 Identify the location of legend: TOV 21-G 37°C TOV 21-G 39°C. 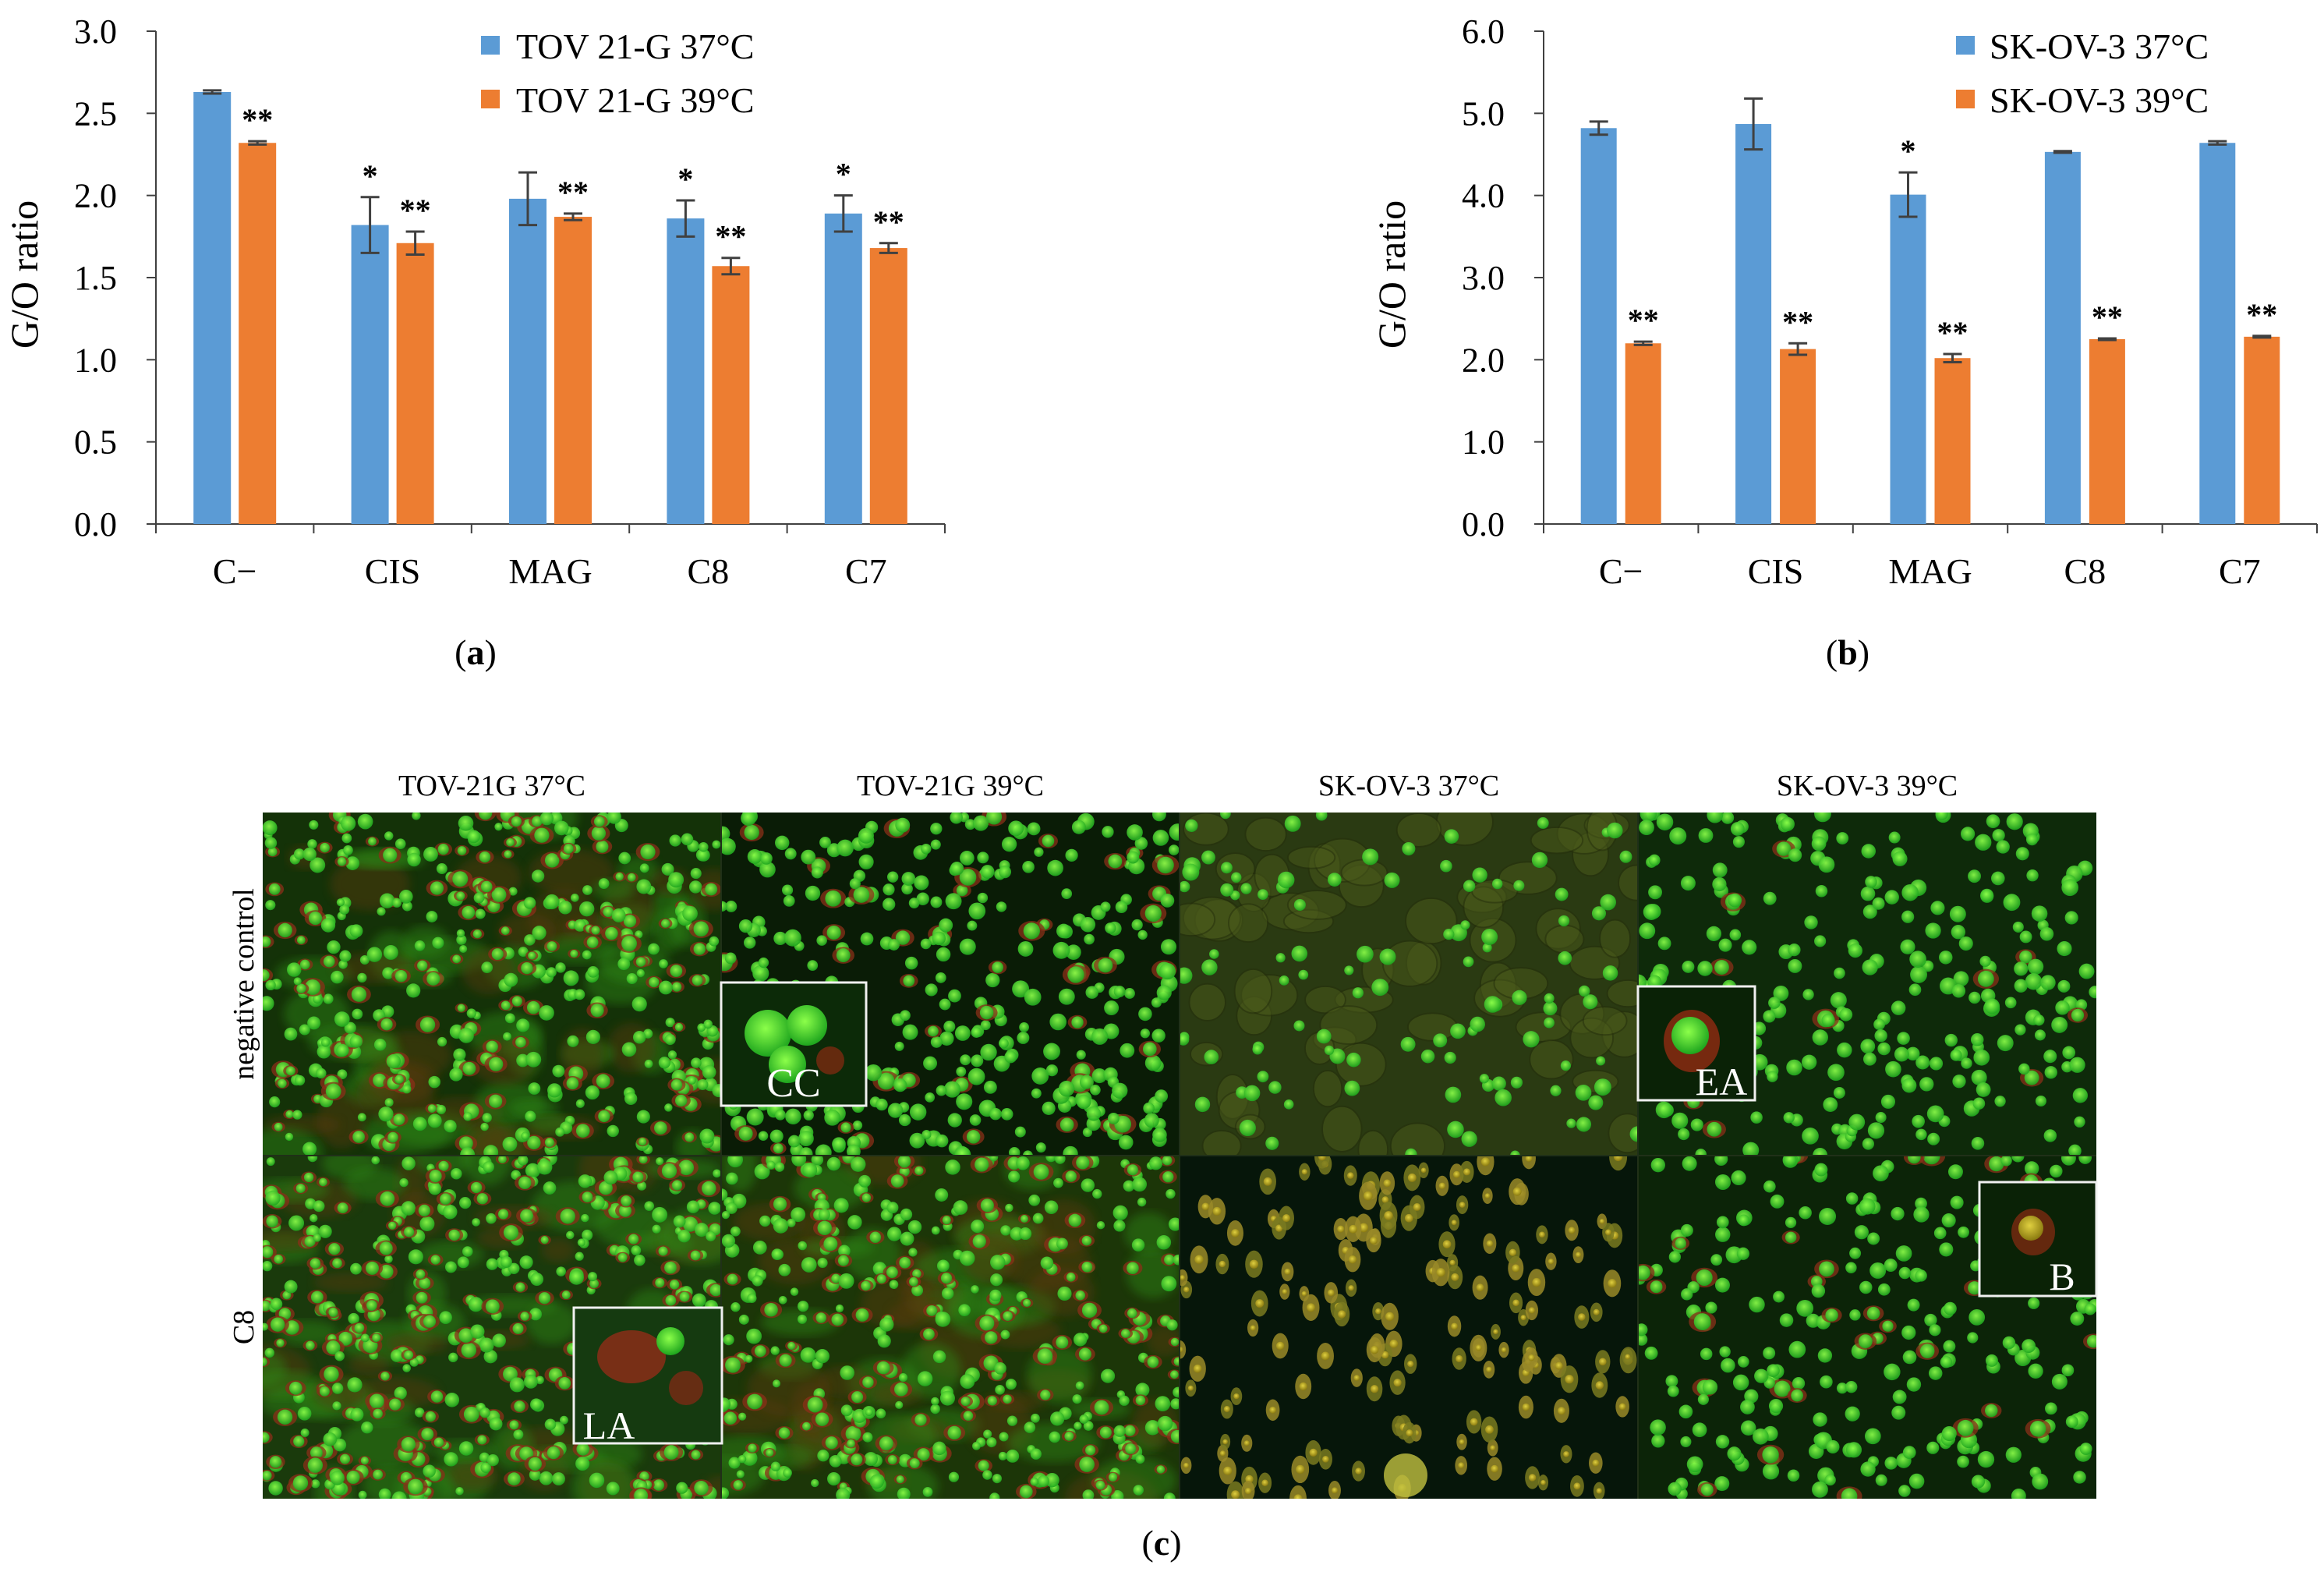
(618, 73).